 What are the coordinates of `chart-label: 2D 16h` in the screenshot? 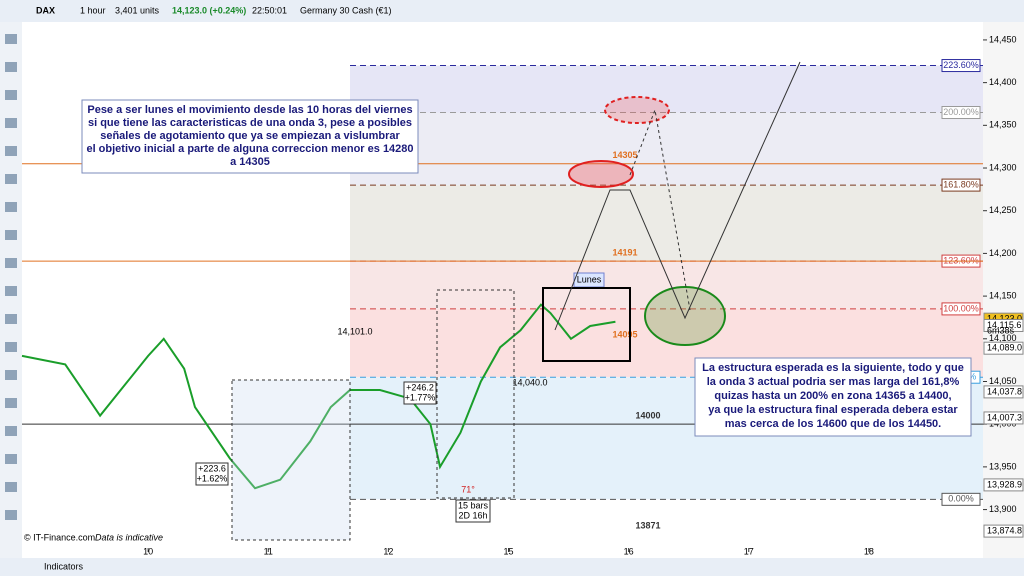 It's located at (472, 515).